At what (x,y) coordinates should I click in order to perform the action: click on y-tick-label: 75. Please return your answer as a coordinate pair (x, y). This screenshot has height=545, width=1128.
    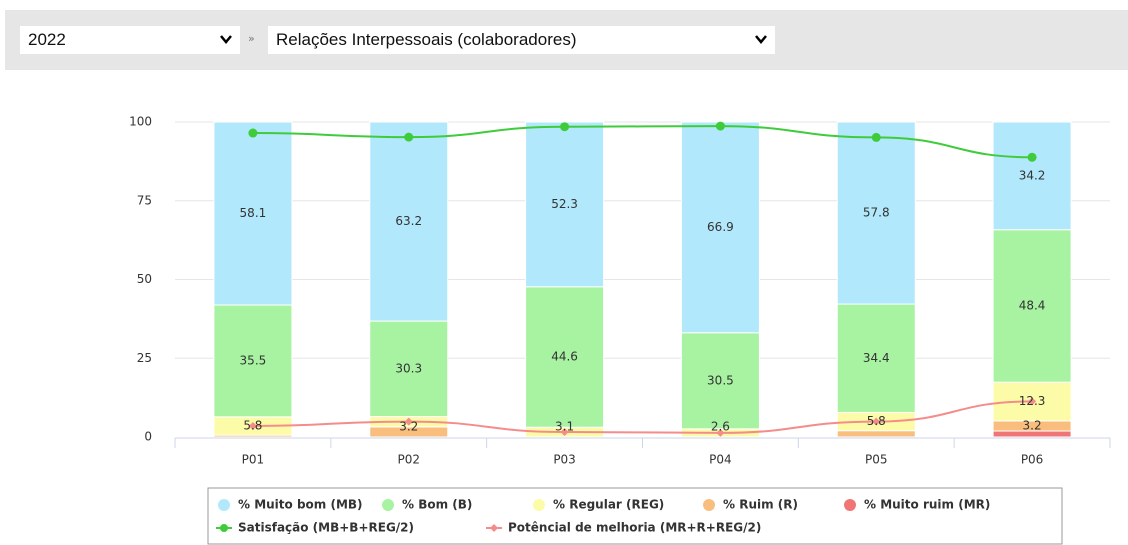
    Looking at the image, I should click on (144, 200).